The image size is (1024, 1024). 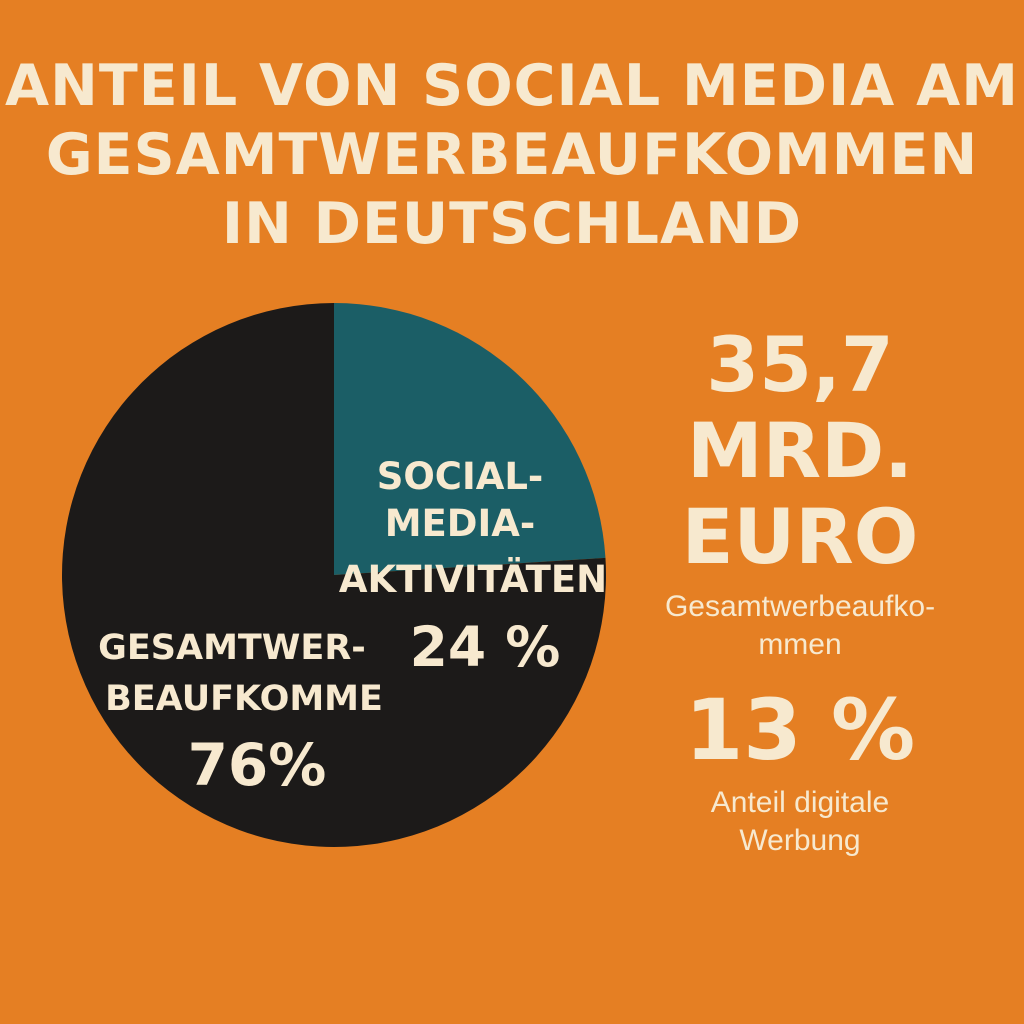 What do you see at coordinates (800, 802) in the screenshot?
I see `stat-caption-line: Anteil digitale` at bounding box center [800, 802].